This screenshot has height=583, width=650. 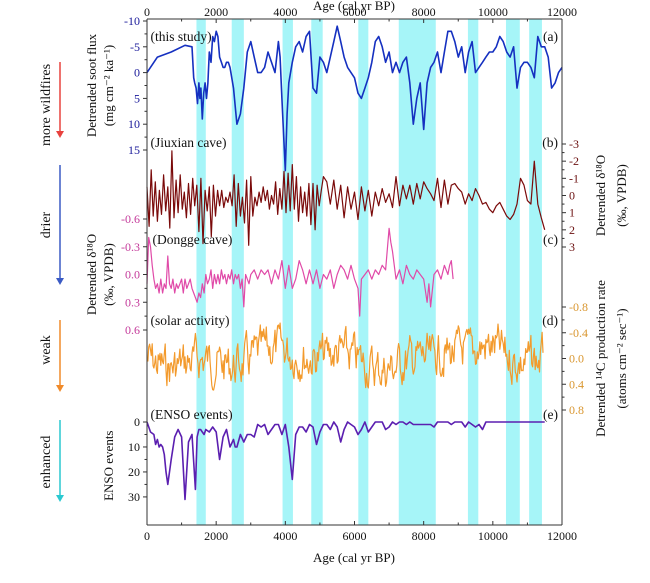 What do you see at coordinates (130, 219) in the screenshot?
I see `y-tick-label-c: -0.6` at bounding box center [130, 219].